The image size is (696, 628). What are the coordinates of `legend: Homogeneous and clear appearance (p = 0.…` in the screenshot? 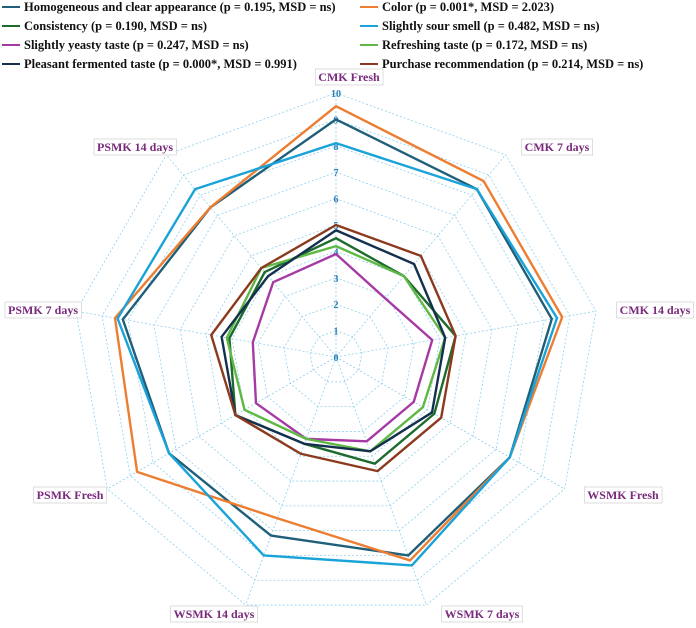 It's located at (348, 36).